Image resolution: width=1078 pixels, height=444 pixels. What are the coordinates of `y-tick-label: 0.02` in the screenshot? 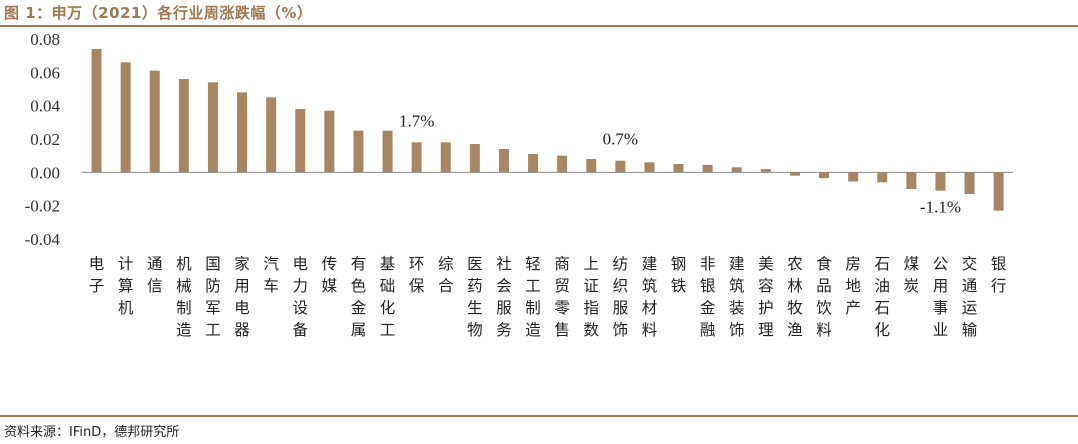 It's located at (45, 139).